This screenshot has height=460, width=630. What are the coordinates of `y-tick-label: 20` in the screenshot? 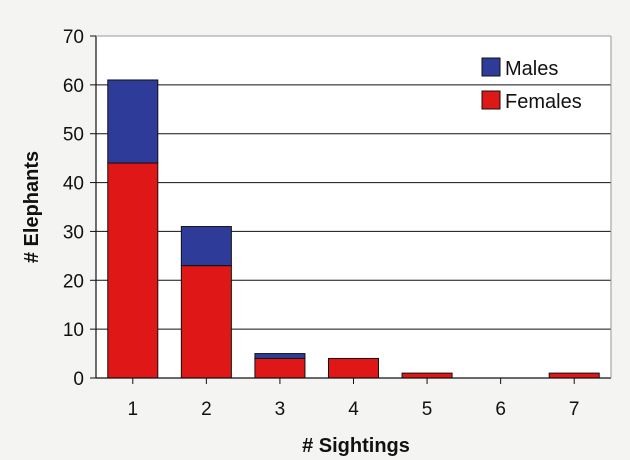 It's located at (73, 281).